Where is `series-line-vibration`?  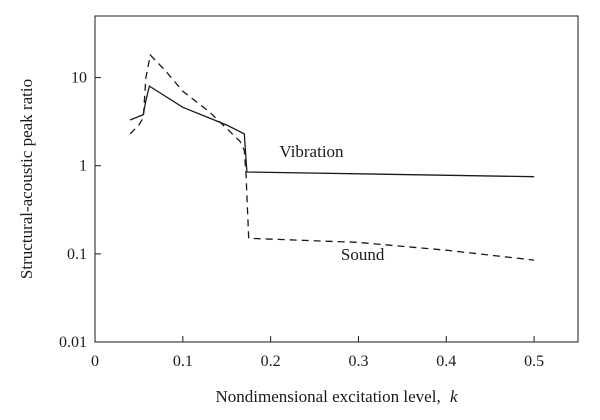 series-line-vibration is located at coordinates (332, 131).